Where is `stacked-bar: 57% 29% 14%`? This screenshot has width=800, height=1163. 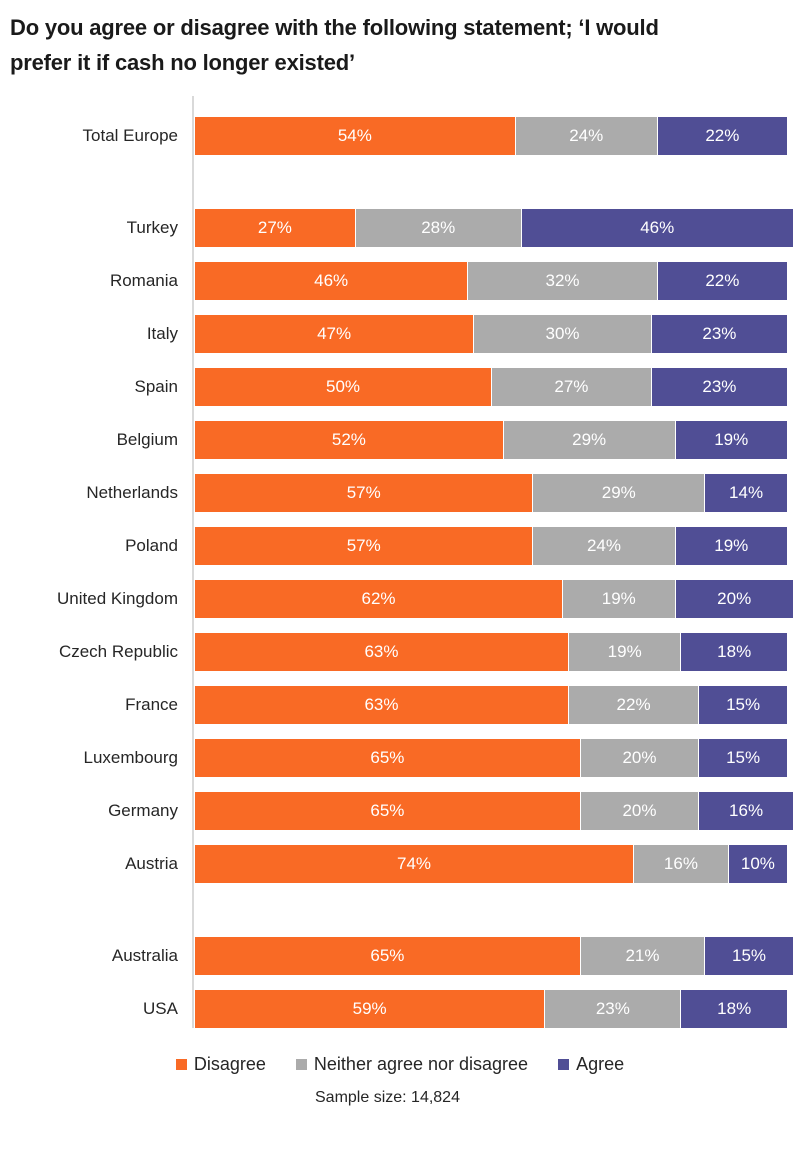
stacked-bar: 57% 29% 14% is located at coordinates (491, 493).